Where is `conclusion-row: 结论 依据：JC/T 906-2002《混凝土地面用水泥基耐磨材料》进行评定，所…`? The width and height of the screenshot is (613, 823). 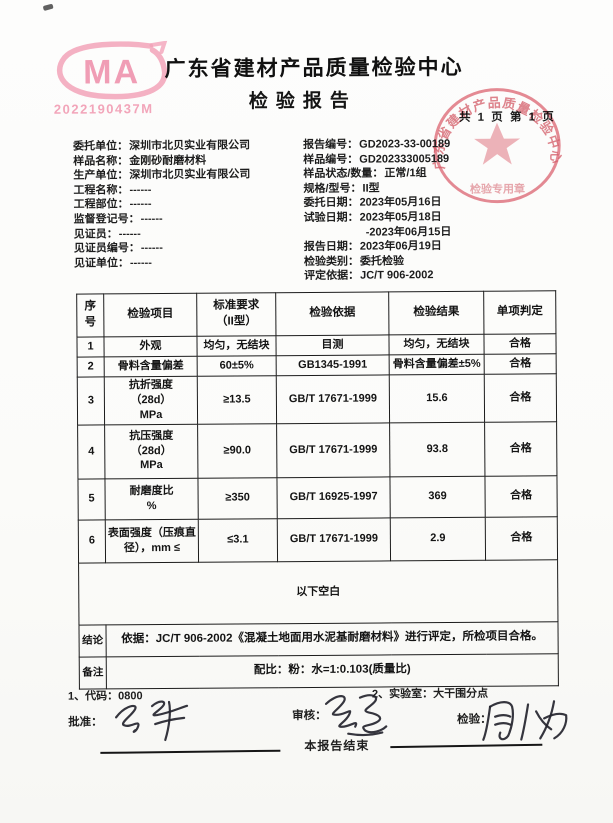 conclusion-row: 结论 依据：JC/T 906-2002《混凝土地面用水泥基耐磨材料》进行评定，所… is located at coordinates (318, 639).